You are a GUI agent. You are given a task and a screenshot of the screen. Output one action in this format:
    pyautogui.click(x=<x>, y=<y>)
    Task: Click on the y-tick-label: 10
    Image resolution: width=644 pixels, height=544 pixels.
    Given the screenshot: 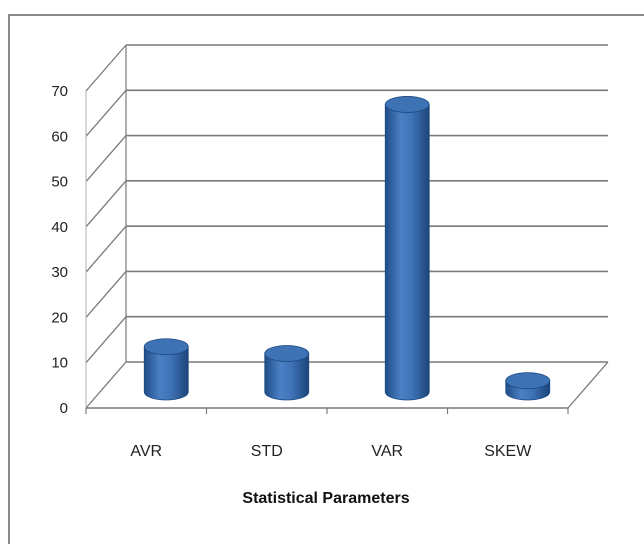 What is the action you would take?
    pyautogui.click(x=59, y=363)
    